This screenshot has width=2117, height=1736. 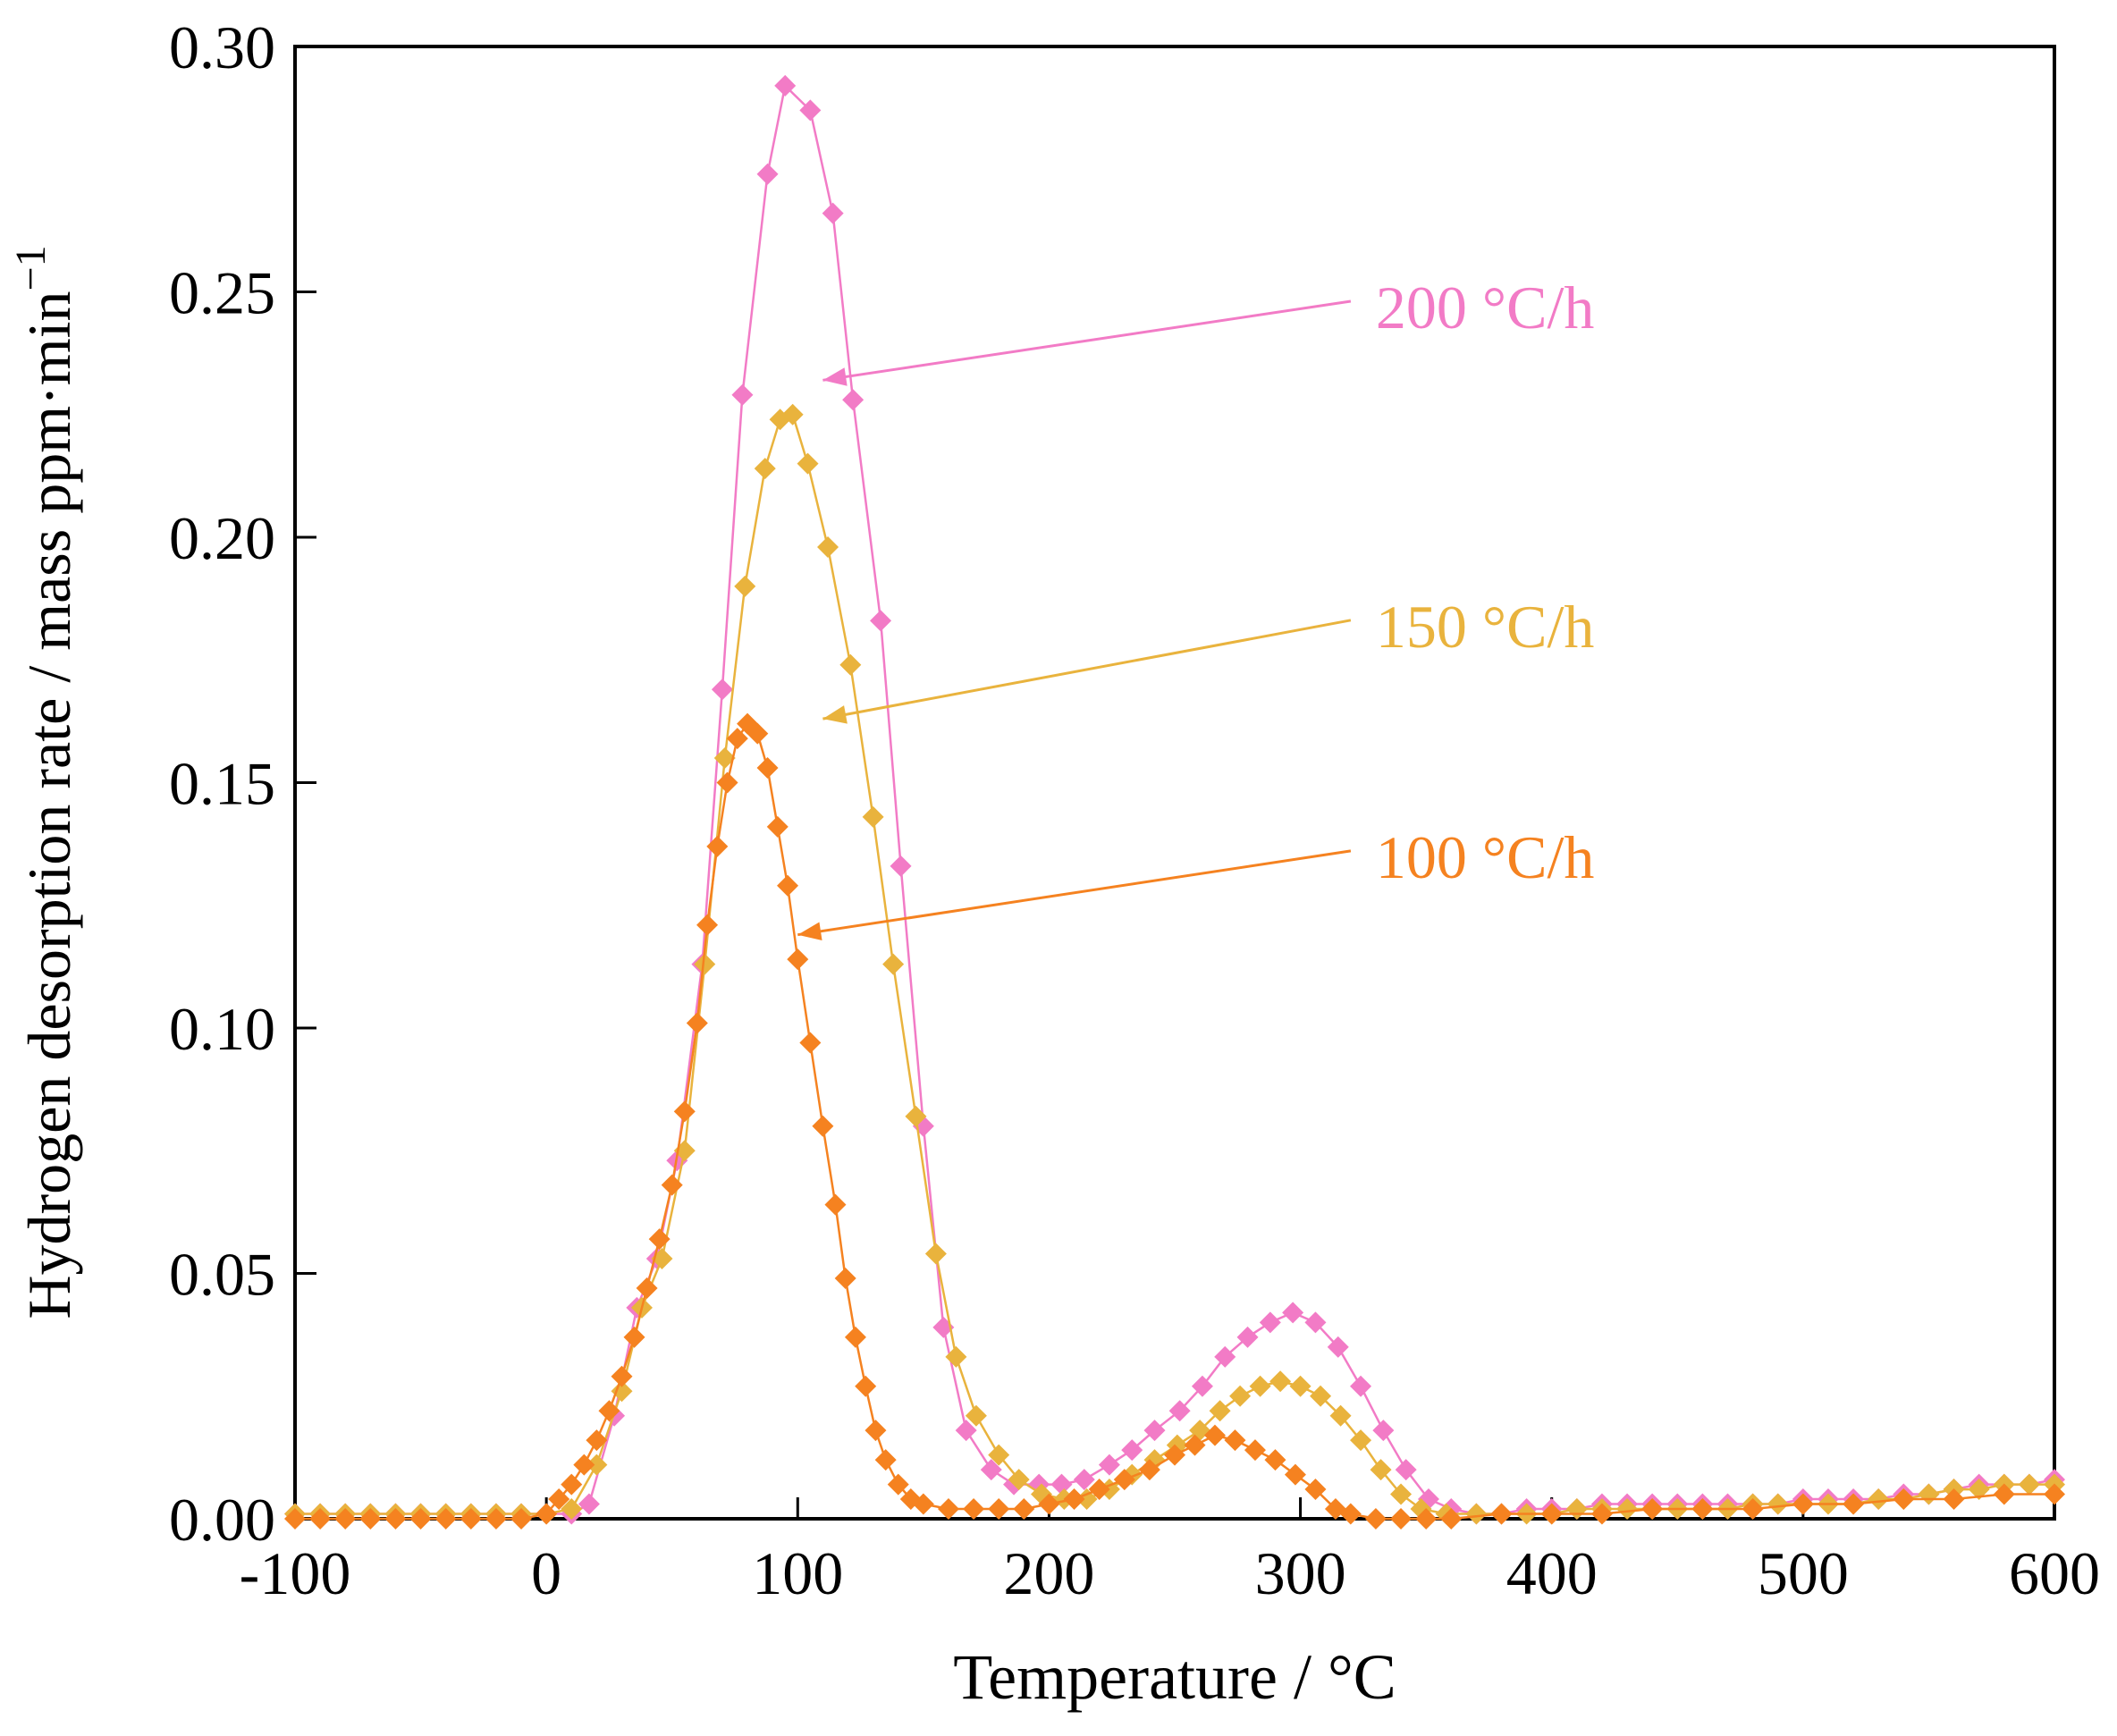 I want to click on y-tick-label: 0.00, so click(x=222, y=1520).